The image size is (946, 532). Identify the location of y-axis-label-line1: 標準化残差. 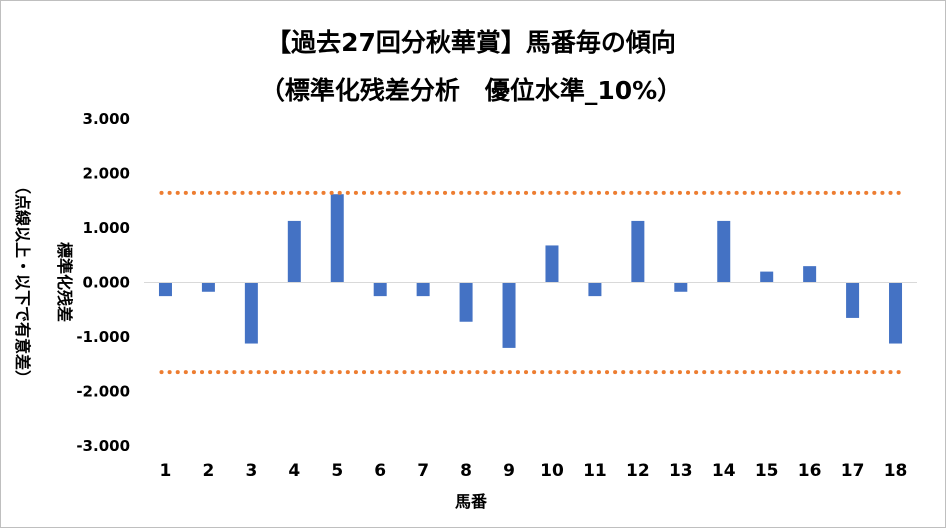
(64, 282).